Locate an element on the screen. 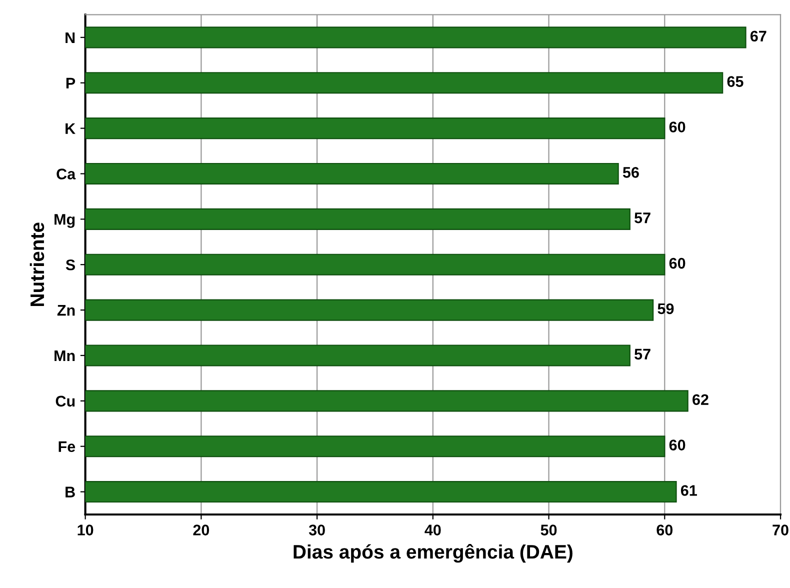  data-label: 56 is located at coordinates (630, 172).